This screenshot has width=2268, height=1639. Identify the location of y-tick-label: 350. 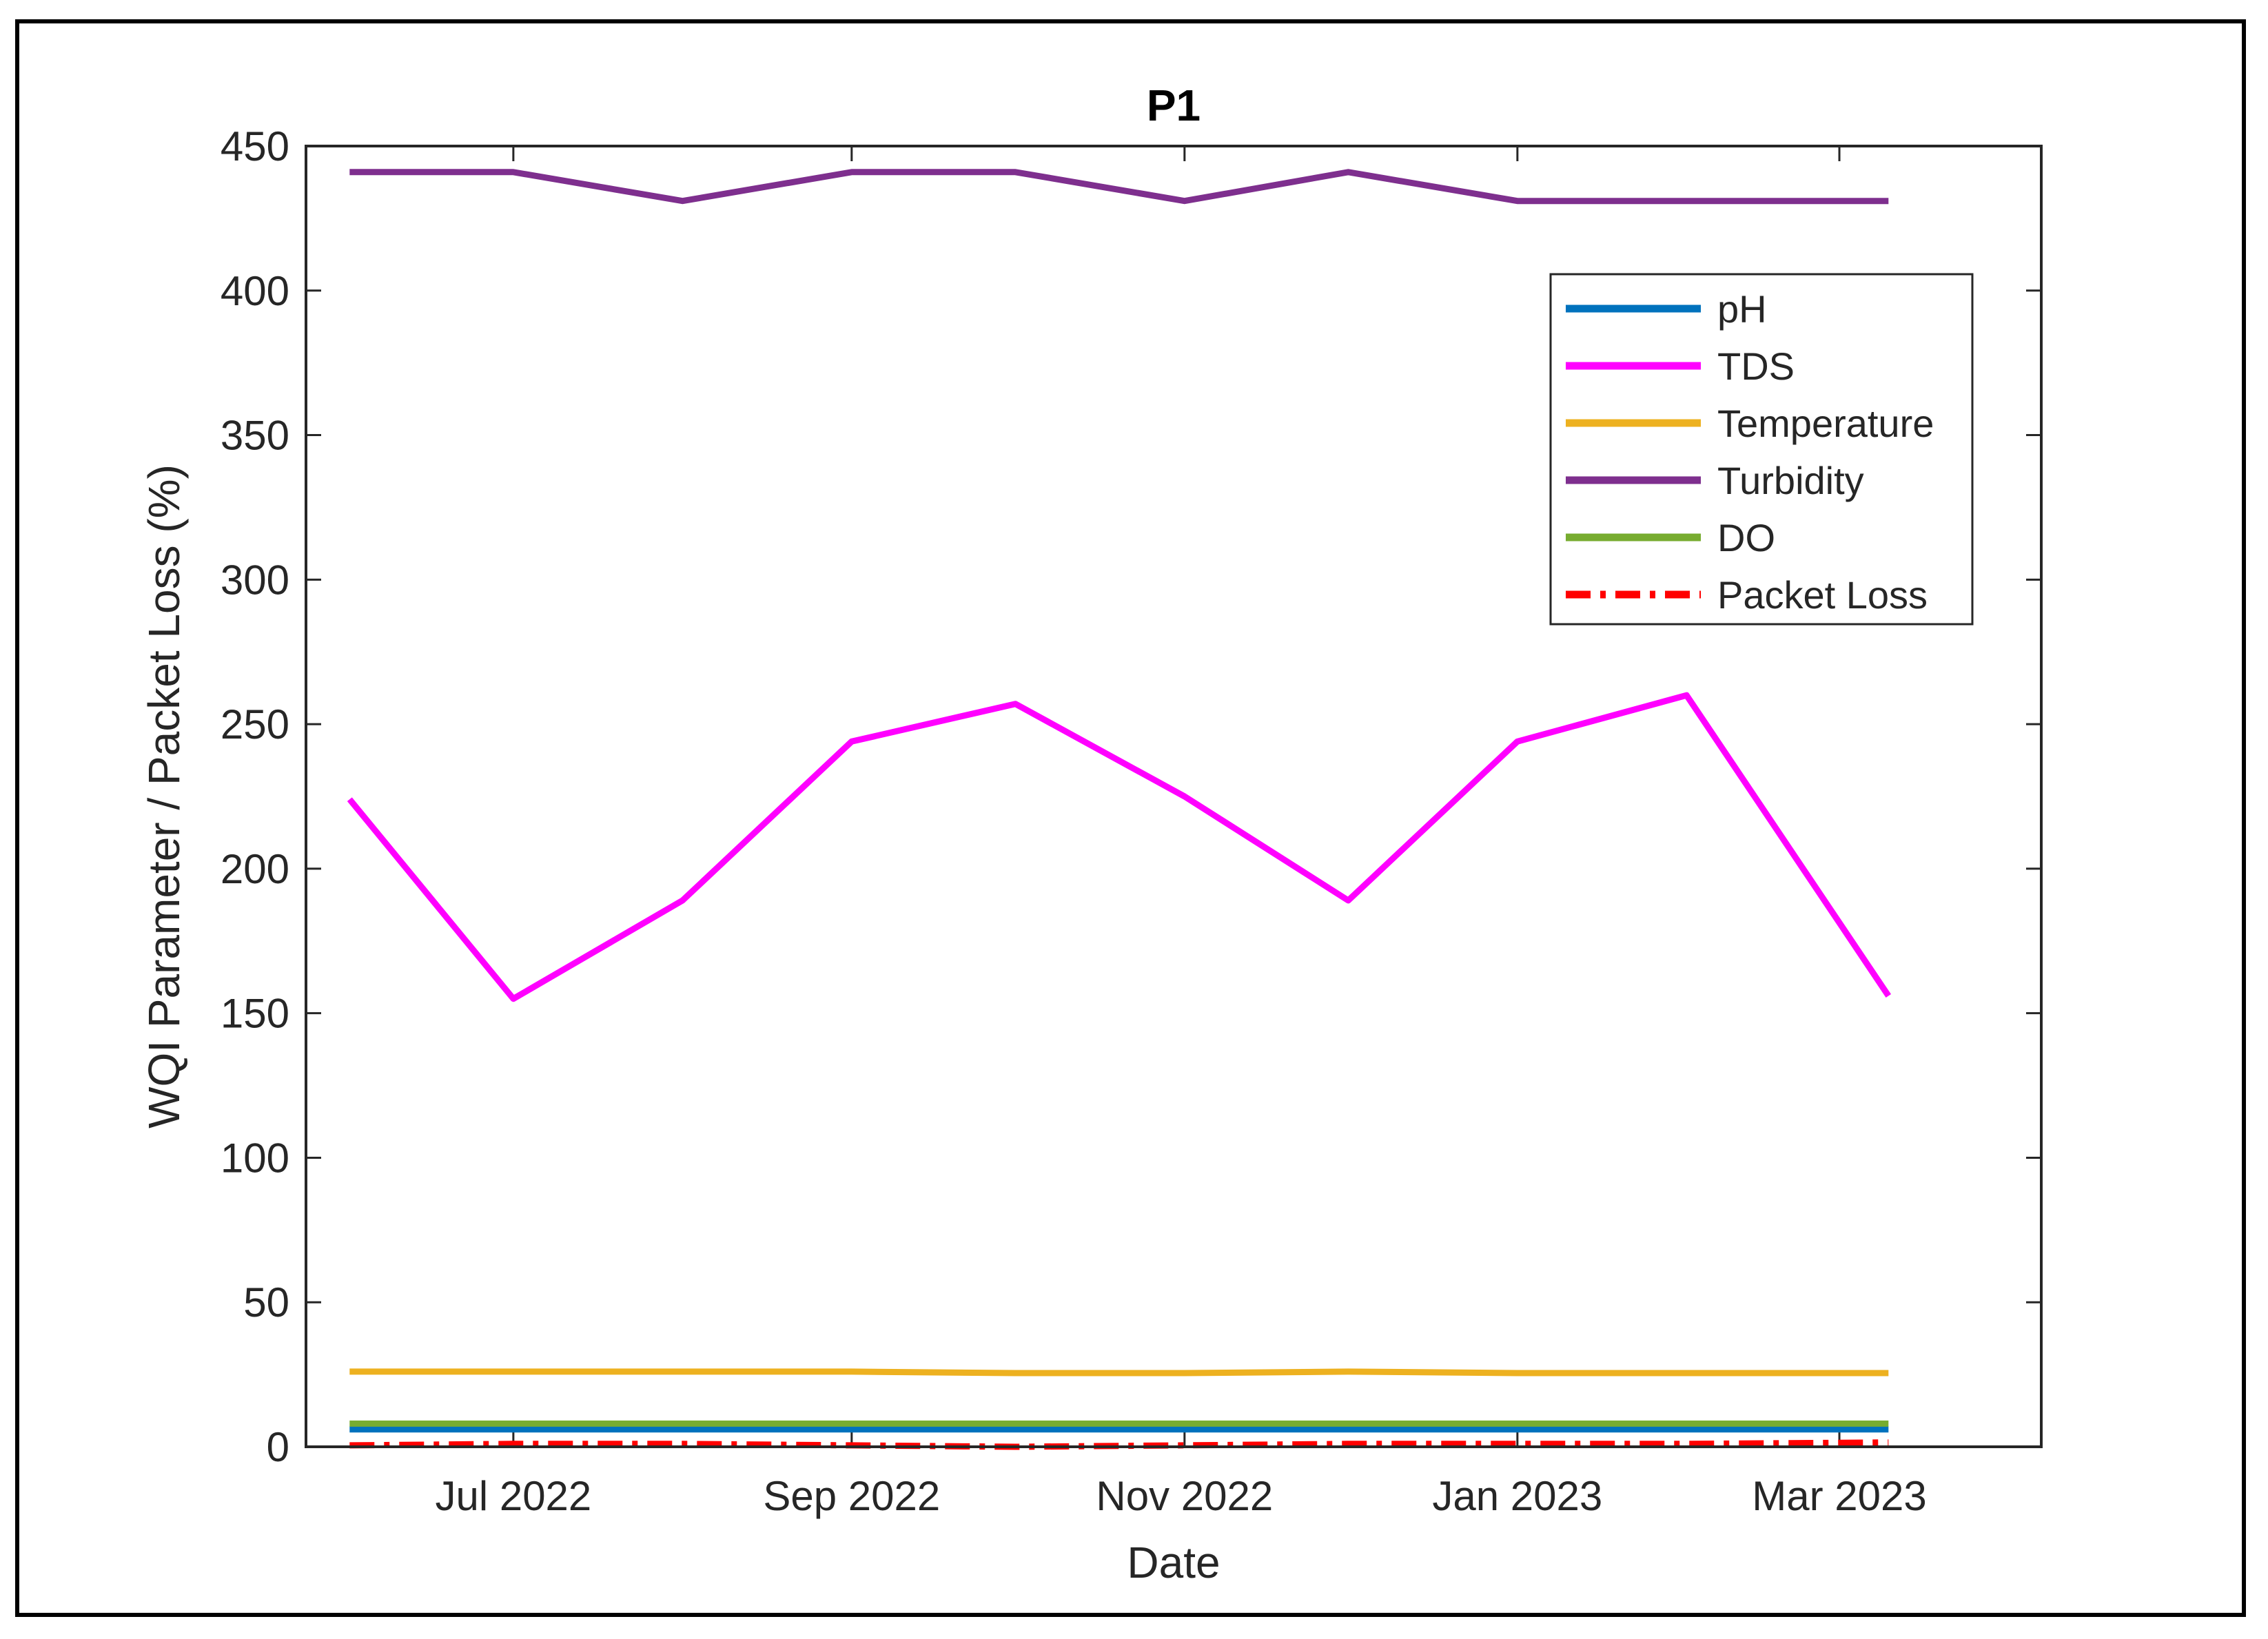
(255, 436).